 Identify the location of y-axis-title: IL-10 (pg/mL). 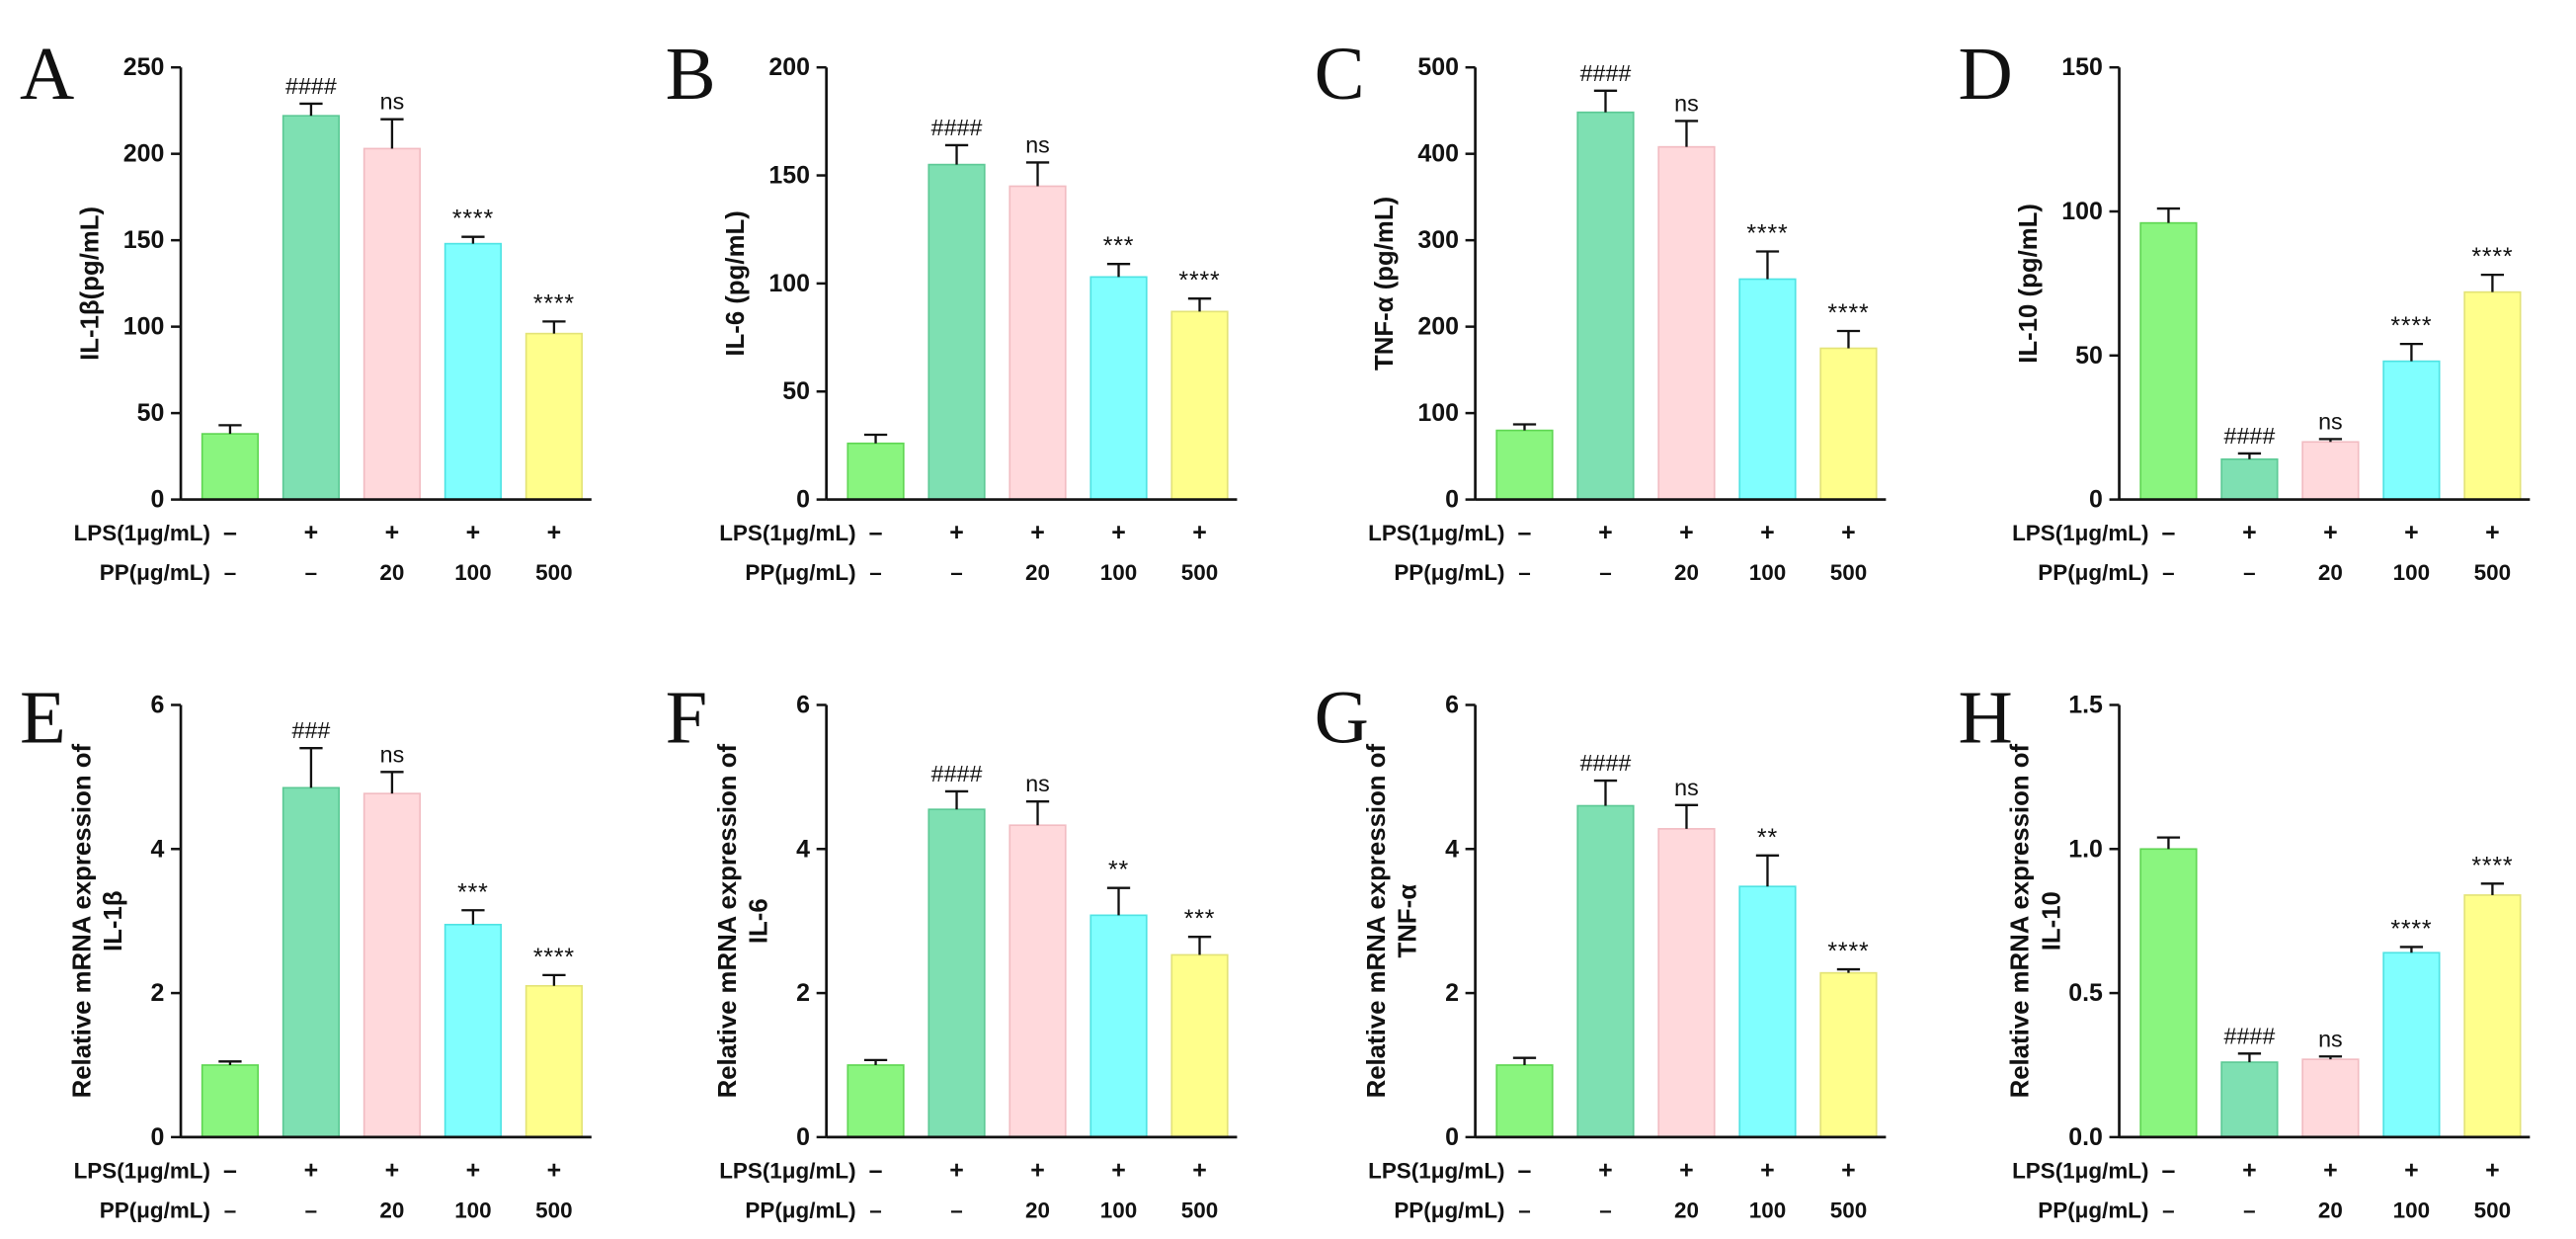
(2029, 284).